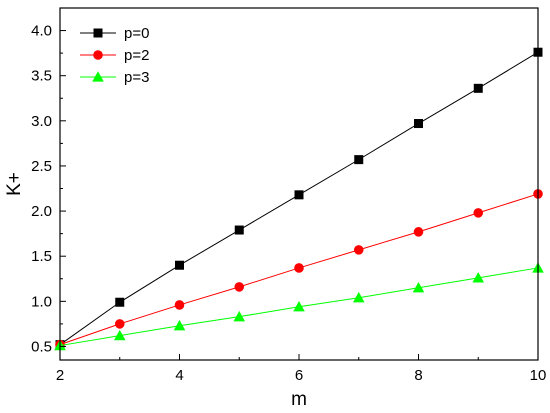 This screenshot has width=550, height=413. I want to click on x-tick-label: 8, so click(418, 375).